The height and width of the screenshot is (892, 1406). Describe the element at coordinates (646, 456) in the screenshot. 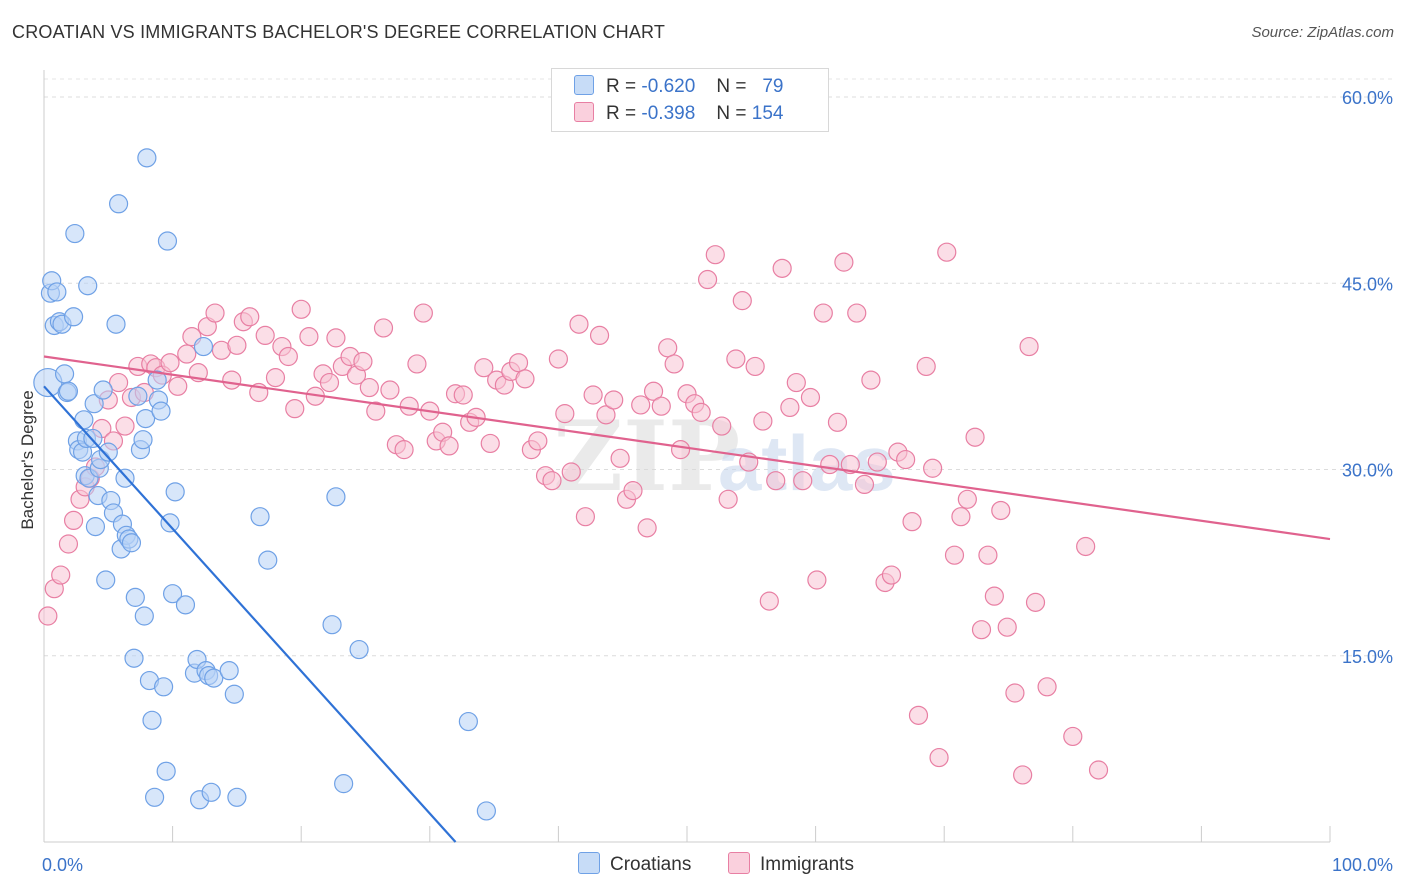

I see `watermark-zip: ZIP` at that location.